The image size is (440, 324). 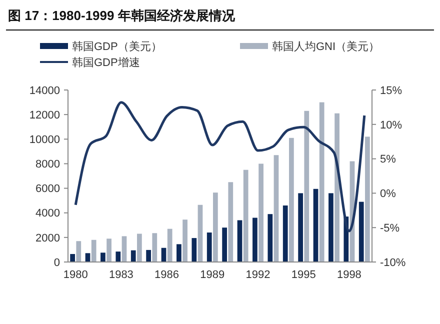 I want to click on legend-label: 韩国GDP增速, so click(x=106, y=62).